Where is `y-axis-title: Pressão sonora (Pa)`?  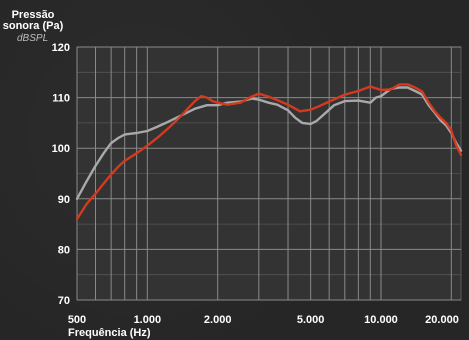
y-axis-title: Pressão sonora (Pa) is located at coordinates (33, 21).